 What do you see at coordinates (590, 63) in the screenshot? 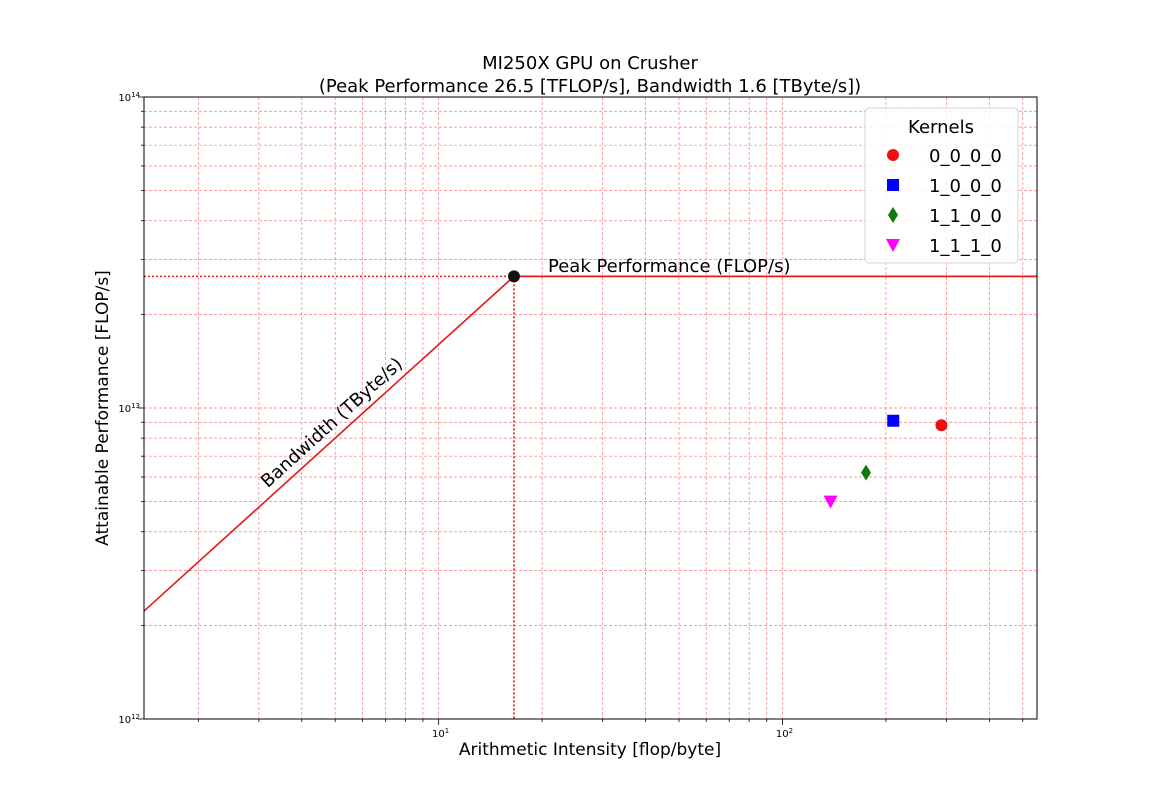
I see `chart-title-line1: MI250X GPU on Crusher` at bounding box center [590, 63].